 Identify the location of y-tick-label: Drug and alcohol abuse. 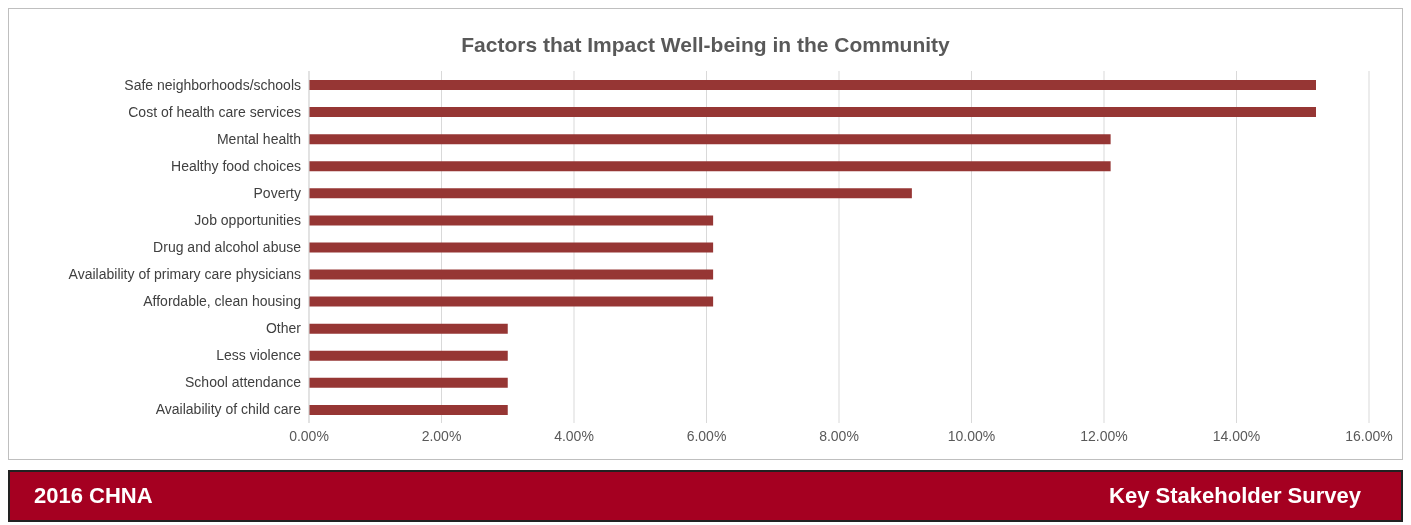
(227, 246).